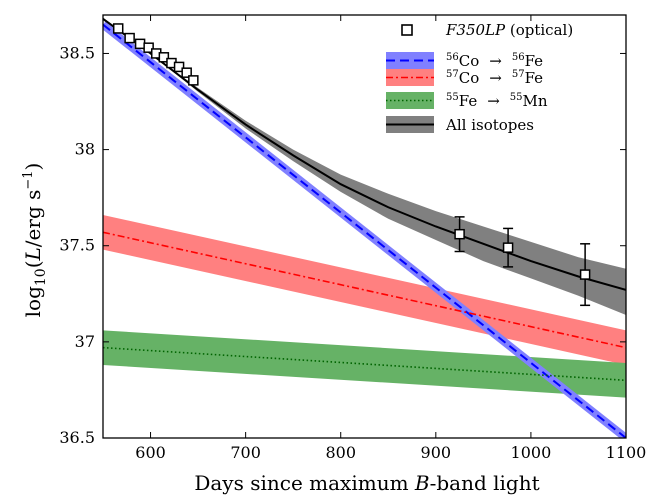 The height and width of the screenshot is (500, 649). I want to click on legend-fe55-arrow: →, so click(493, 101).